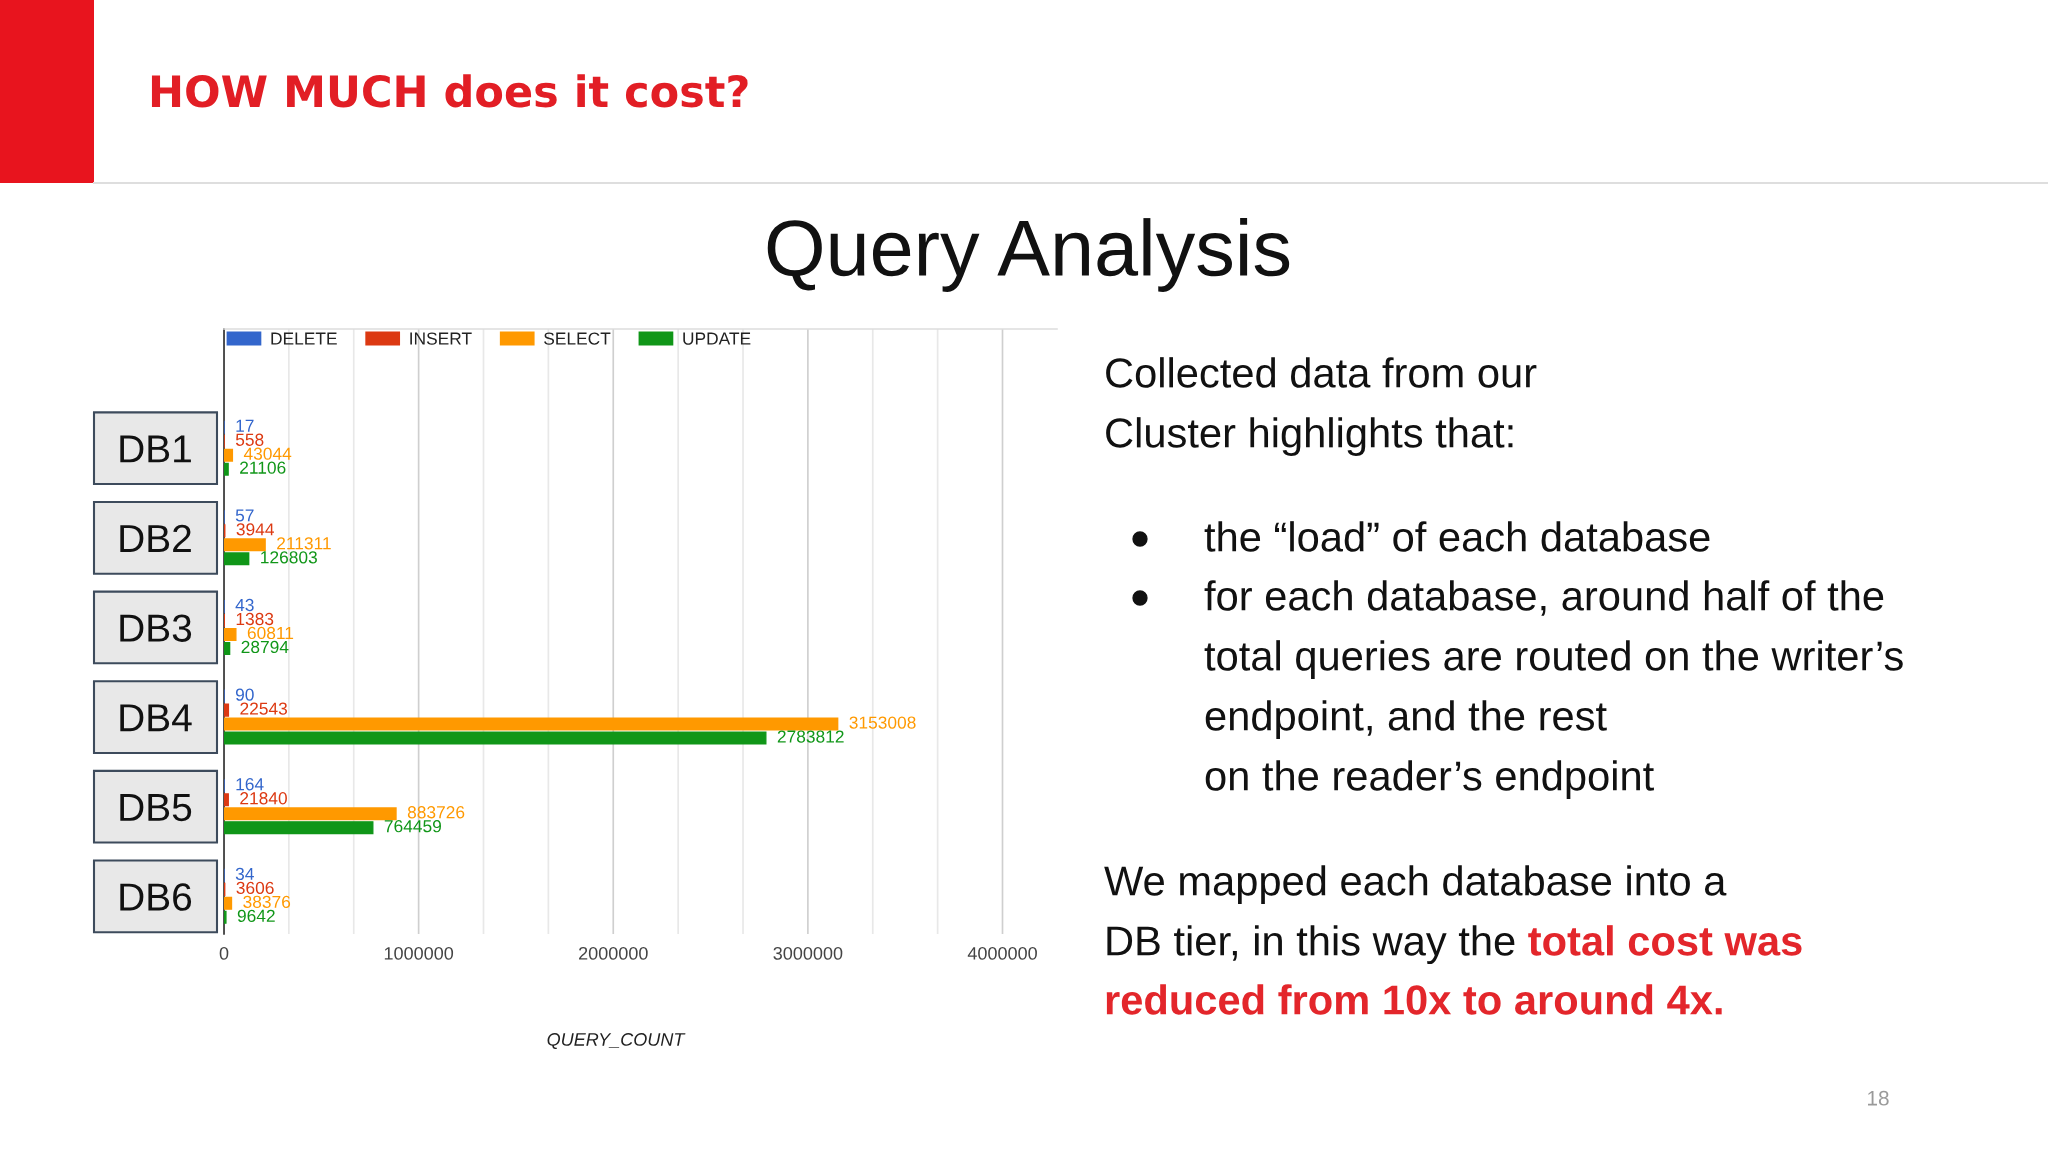 The image size is (2048, 1152). What do you see at coordinates (1028, 255) in the screenshot?
I see `chart-subtitle: Query Analysis` at bounding box center [1028, 255].